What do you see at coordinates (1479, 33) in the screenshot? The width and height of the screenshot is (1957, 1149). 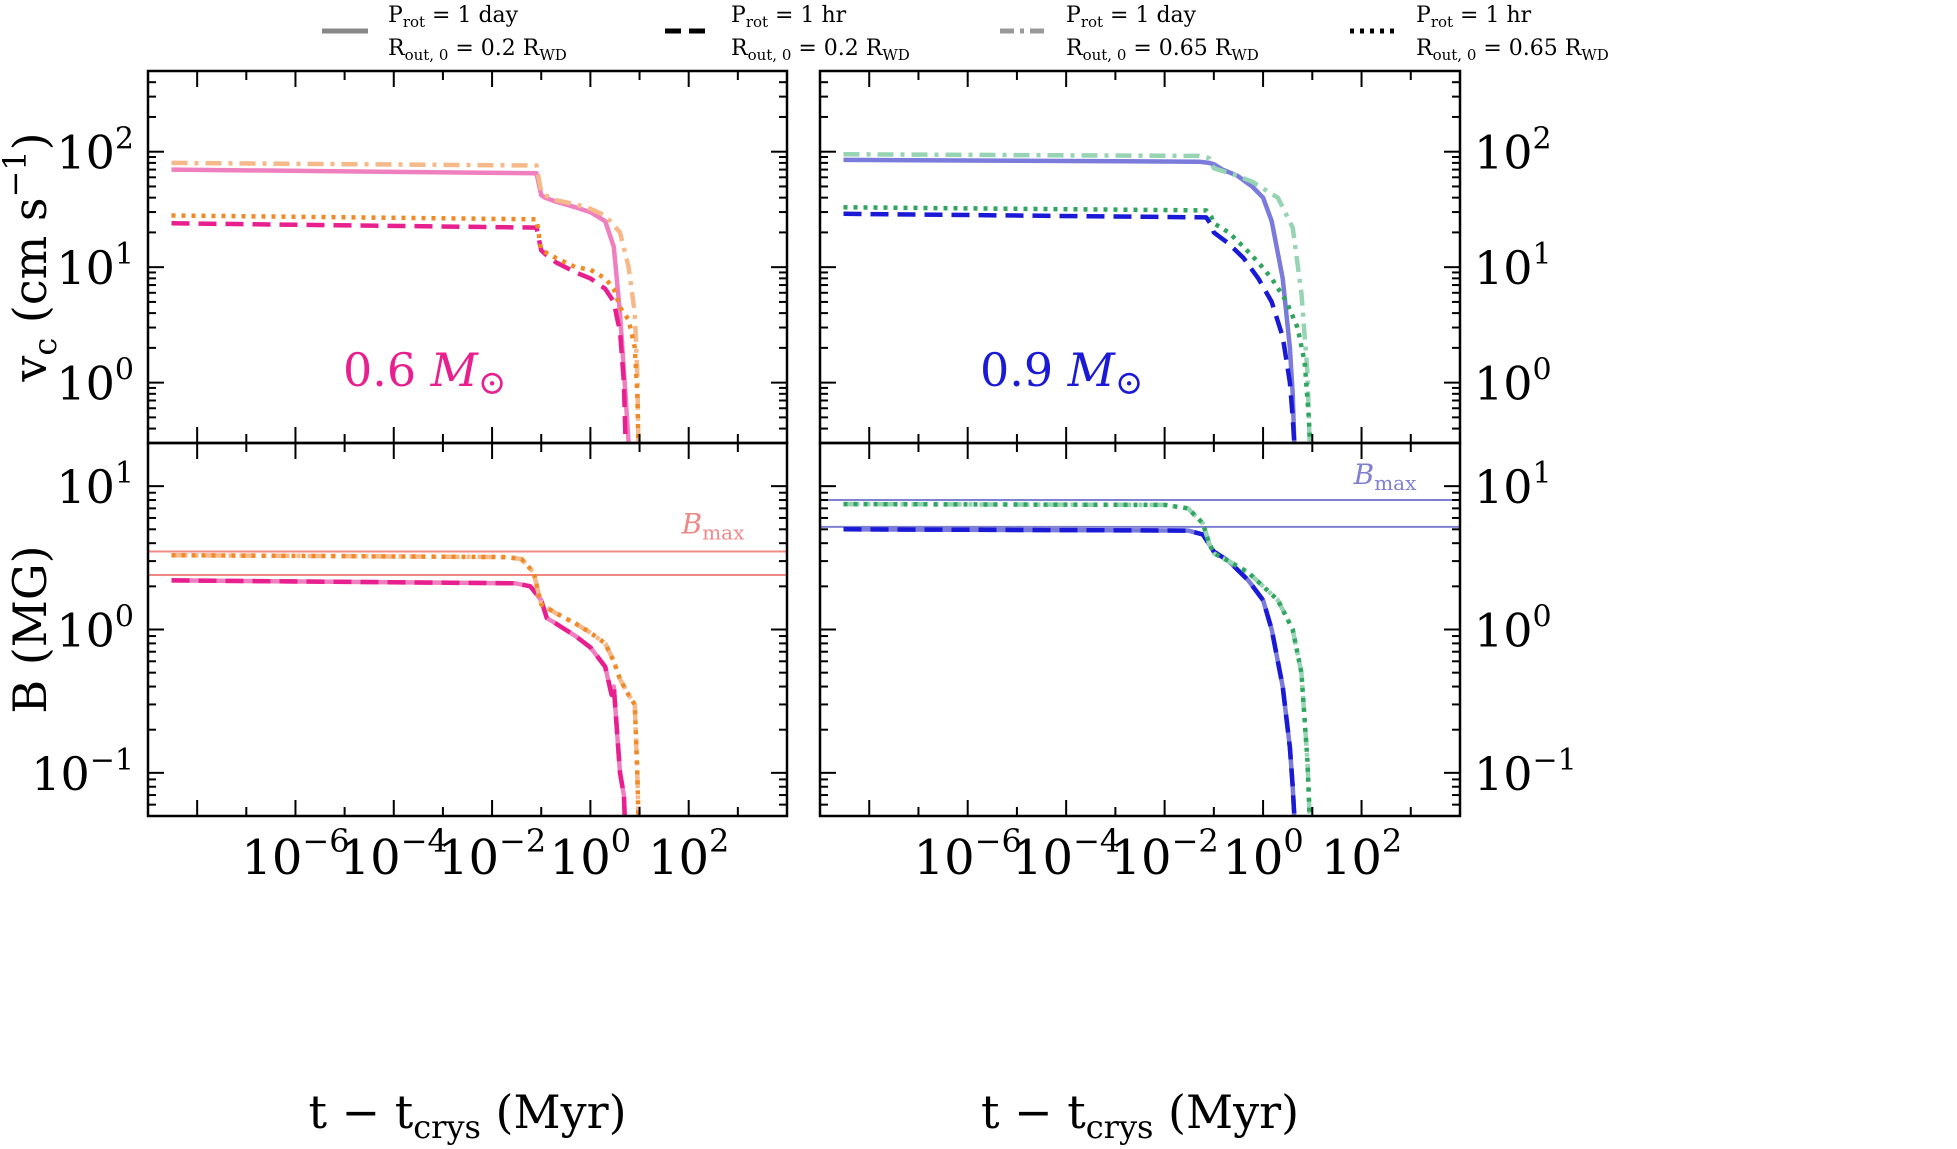 I see `legend-item-dotted: Prot = 1 hr Rout, 0 = 0.65 RWD` at bounding box center [1479, 33].